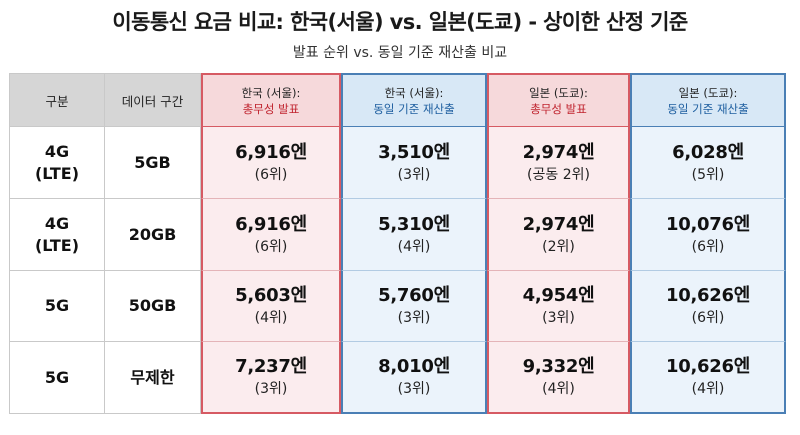  I want to click on data-range-value: 5GB, so click(152, 162).